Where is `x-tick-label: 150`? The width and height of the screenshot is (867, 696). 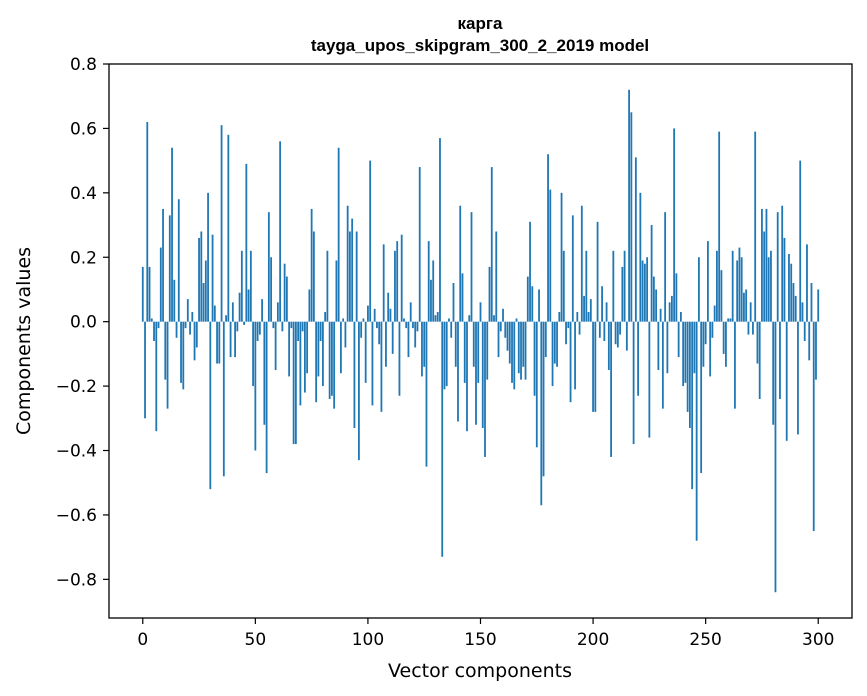
x-tick-label: 150 is located at coordinates (480, 640).